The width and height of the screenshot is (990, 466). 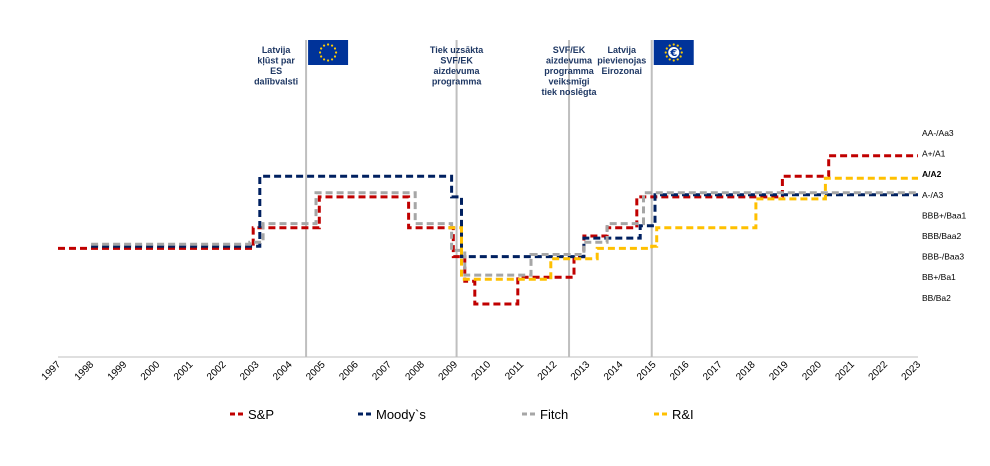 What do you see at coordinates (118, 371) in the screenshot?
I see `year-tick-2: 1999` at bounding box center [118, 371].